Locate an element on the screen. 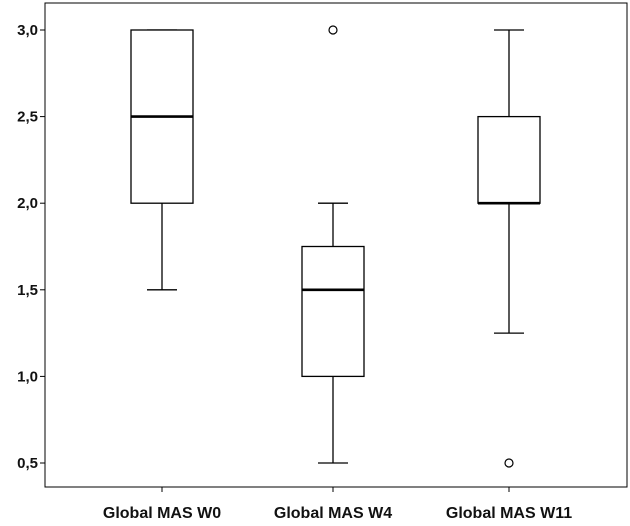 The image size is (630, 526). x-category-label: Global MAS W0 is located at coordinates (162, 513).